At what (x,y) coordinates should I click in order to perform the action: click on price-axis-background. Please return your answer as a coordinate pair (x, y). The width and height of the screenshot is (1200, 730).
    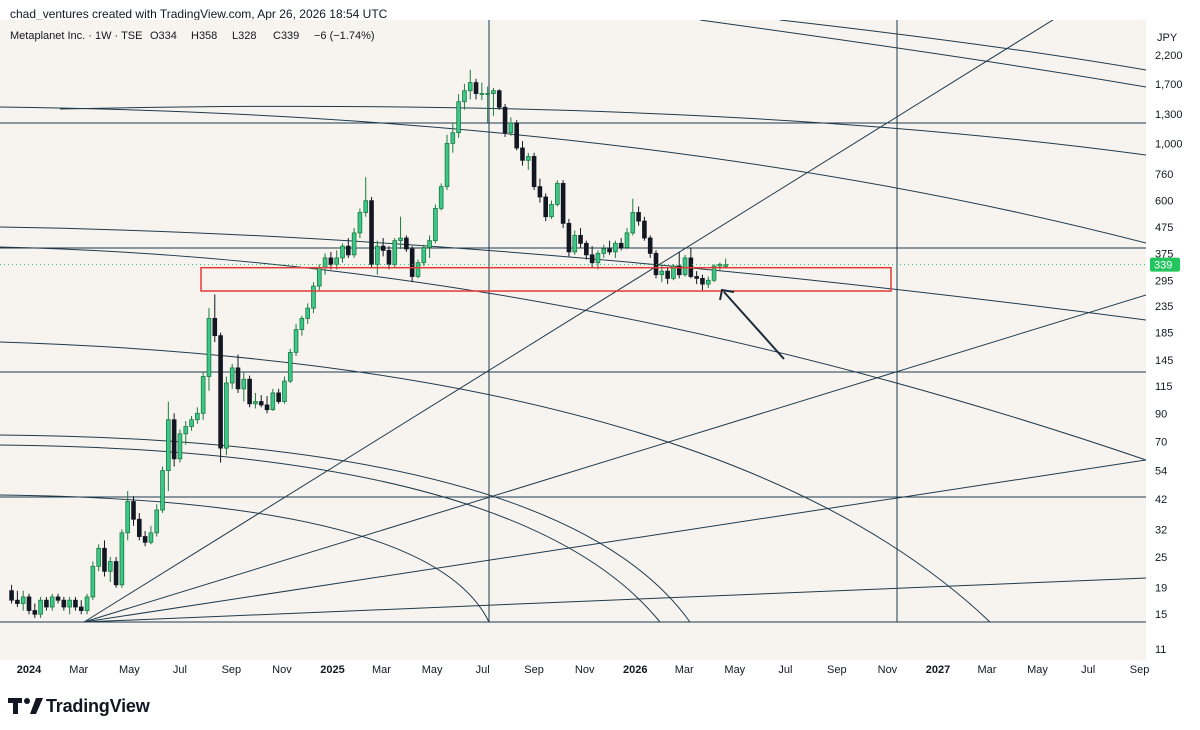
    Looking at the image, I should click on (1173, 352).